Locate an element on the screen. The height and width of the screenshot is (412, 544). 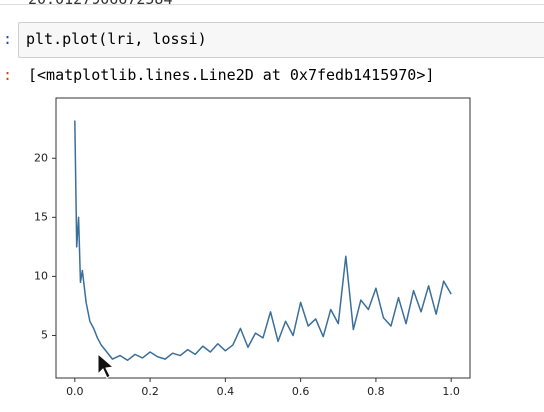
x-tick-label: 0.2 is located at coordinates (150, 391).